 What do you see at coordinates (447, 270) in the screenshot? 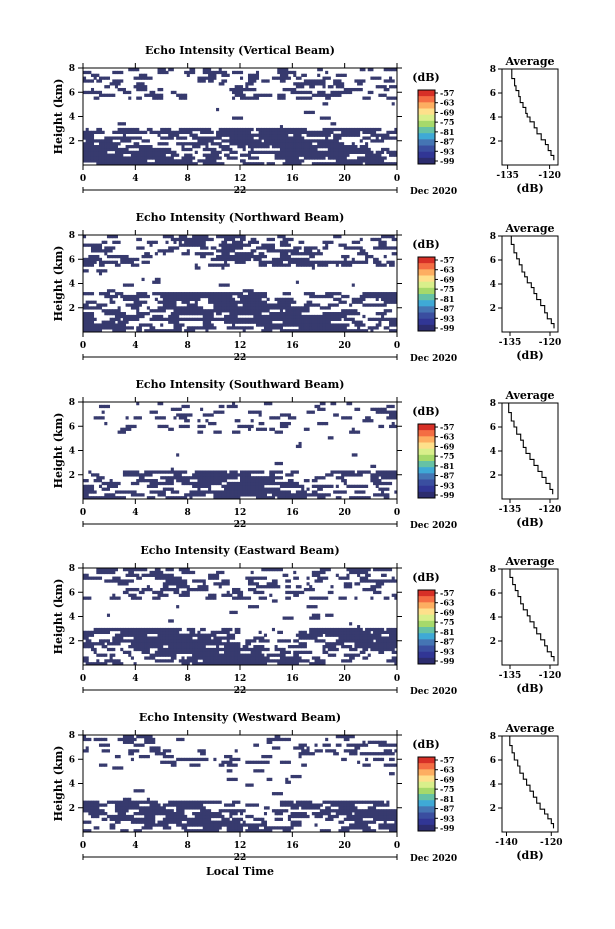
I see `colorbar-label: -63` at bounding box center [447, 270].